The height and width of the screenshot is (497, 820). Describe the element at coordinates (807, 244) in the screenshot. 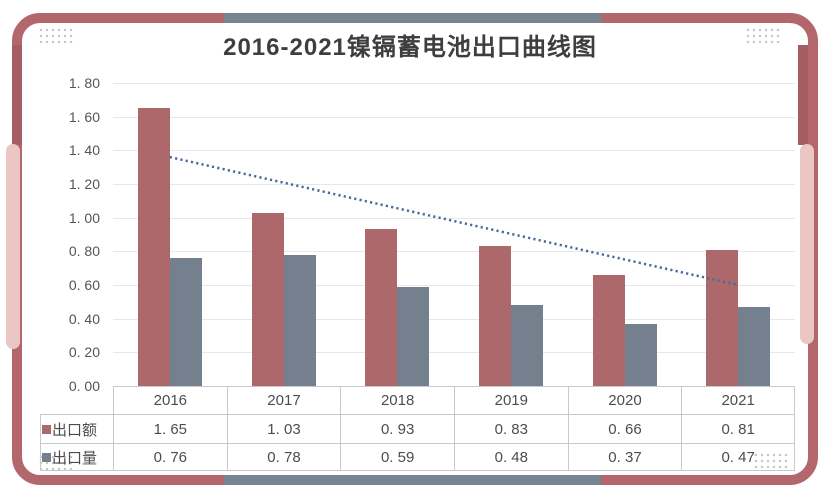

I see `right-border-pink-tab` at that location.